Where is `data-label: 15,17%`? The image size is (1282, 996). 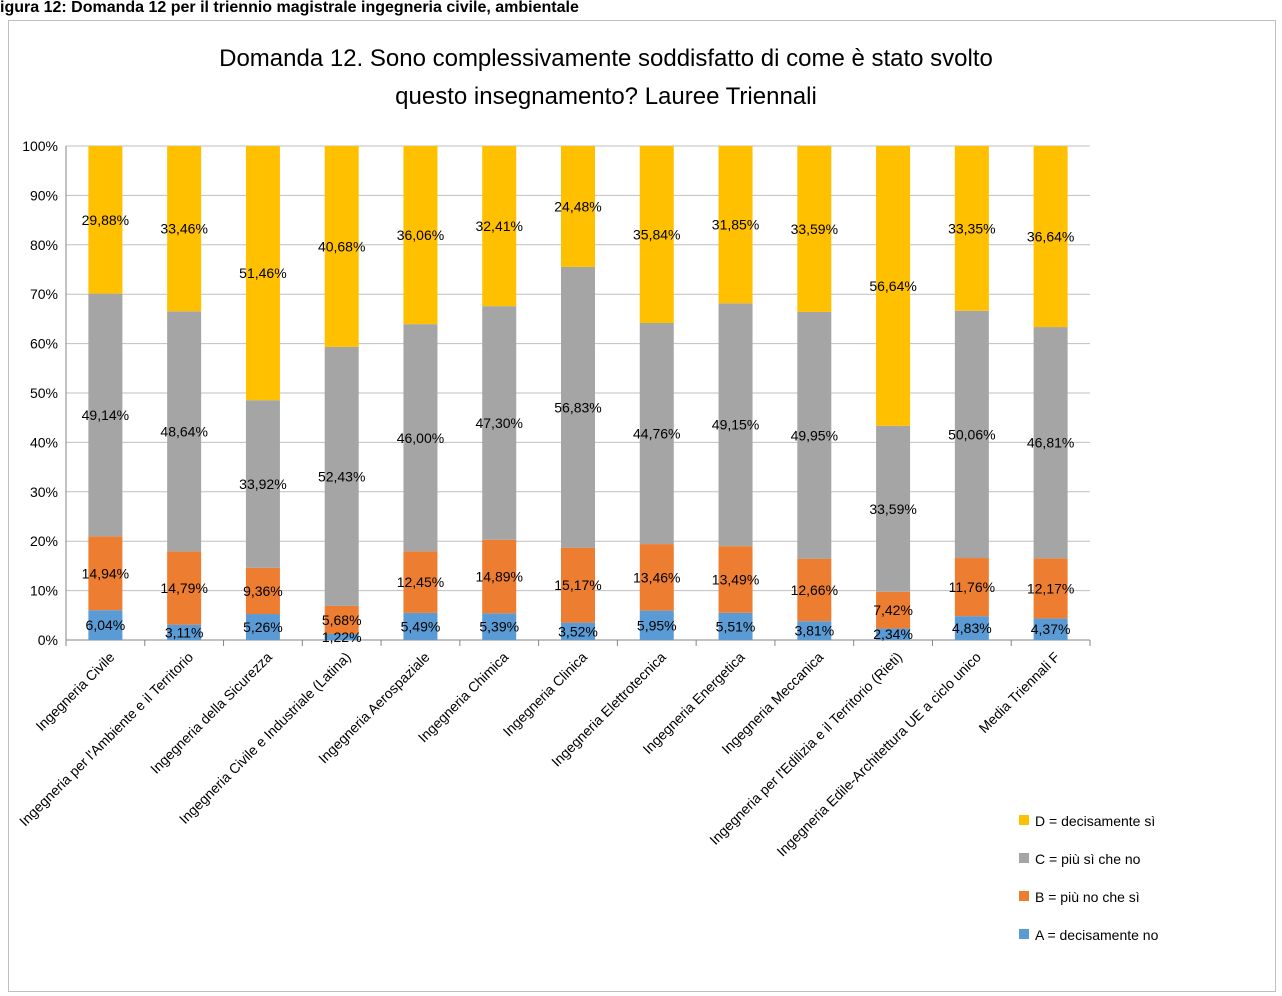 data-label: 15,17% is located at coordinates (577, 585).